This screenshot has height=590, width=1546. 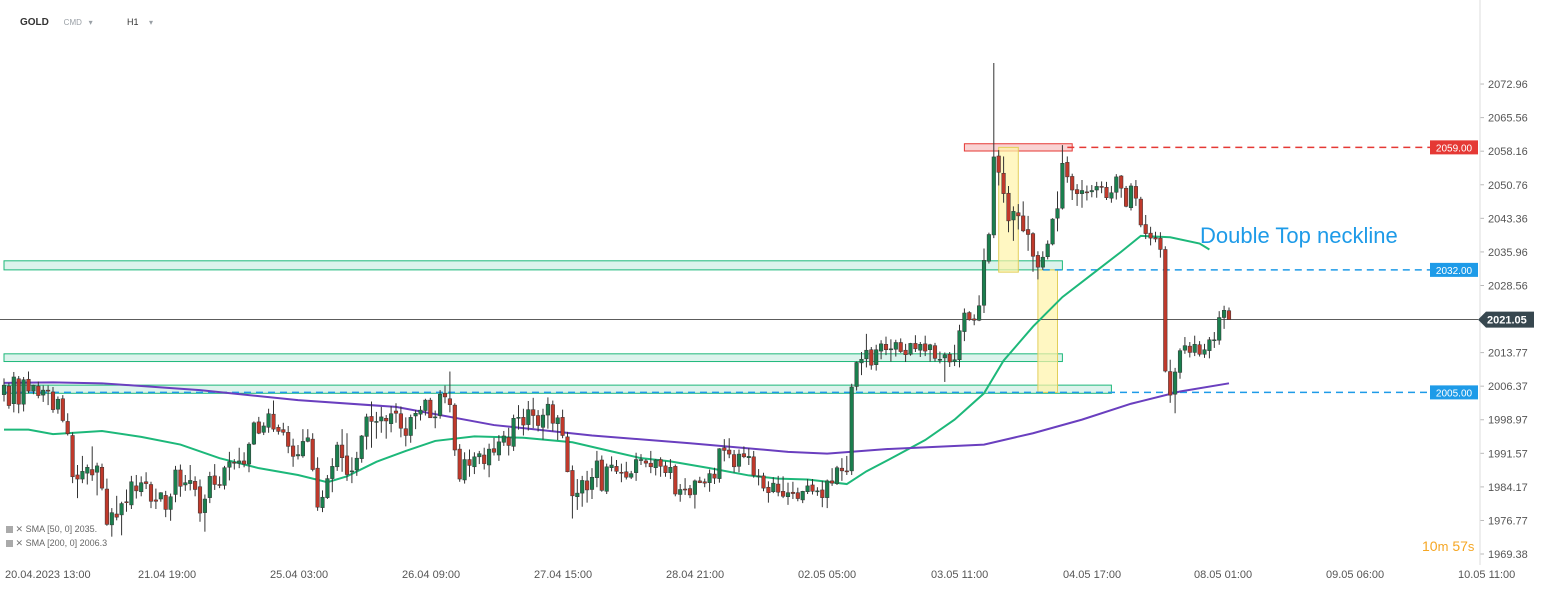 I want to click on sma200-line, so click(x=616, y=418).